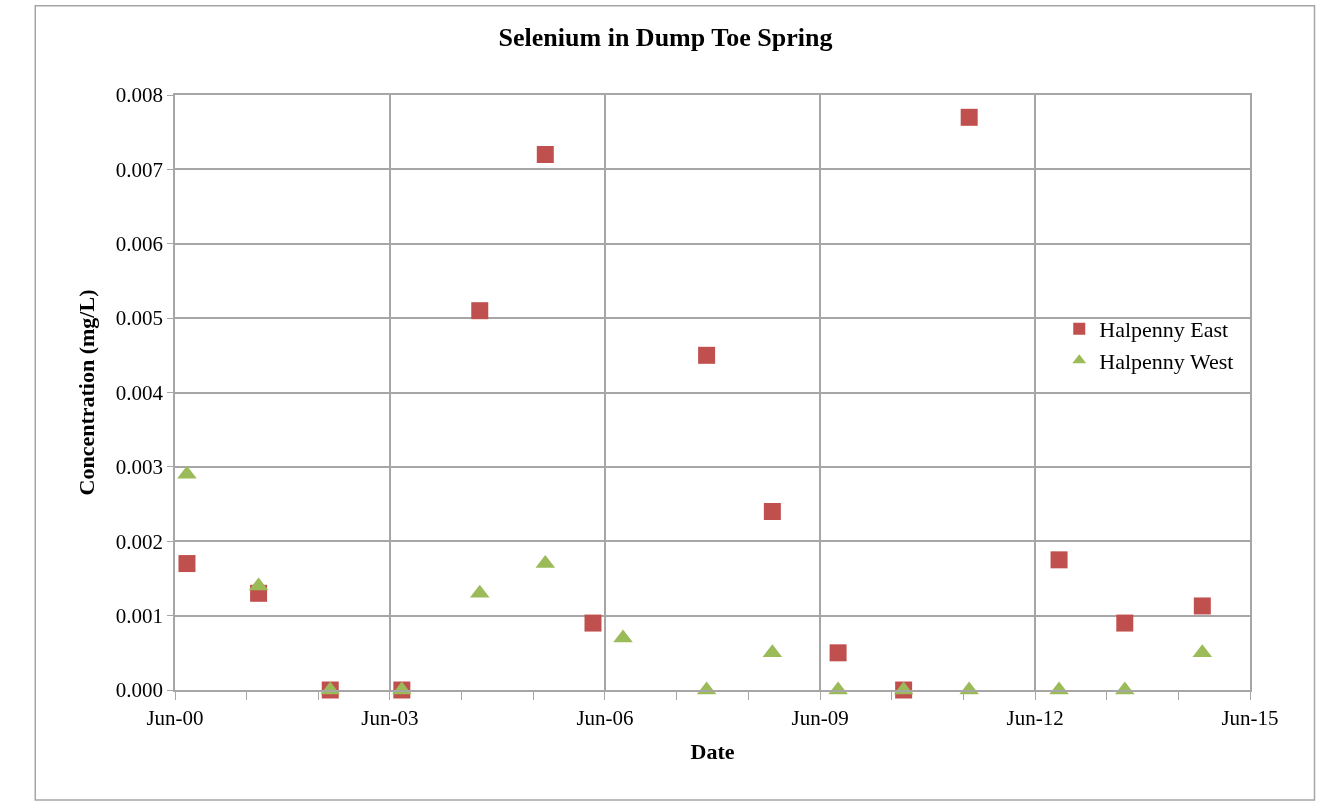 The height and width of the screenshot is (801, 1331). I want to click on chart-title: Selenium in Dump Toe Spring, so click(665, 38).